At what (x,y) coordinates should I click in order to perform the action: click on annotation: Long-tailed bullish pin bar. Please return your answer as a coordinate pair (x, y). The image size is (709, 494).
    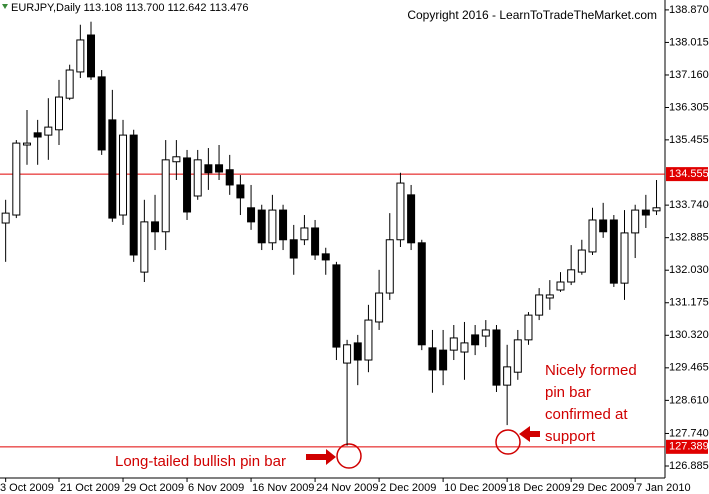
    Looking at the image, I should click on (200, 461).